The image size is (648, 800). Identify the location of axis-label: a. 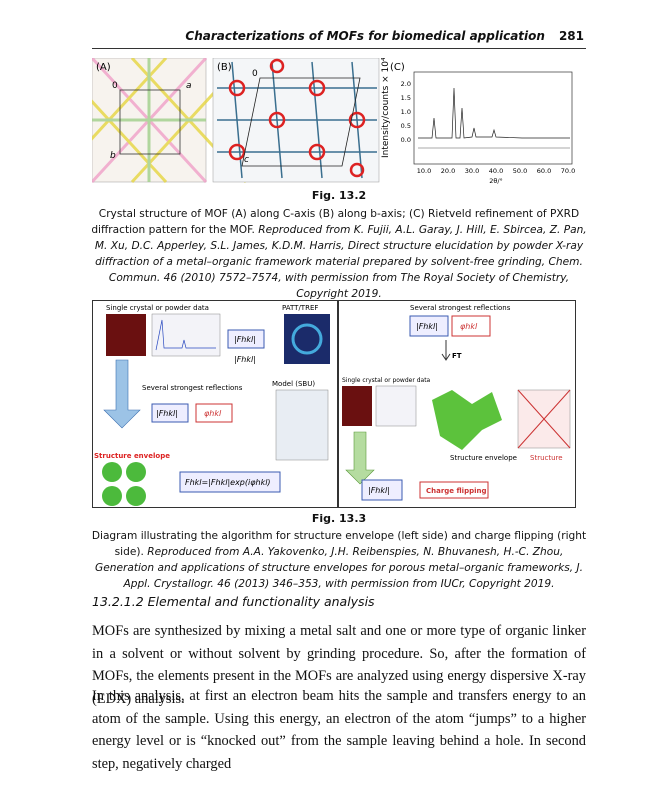
(189, 86).